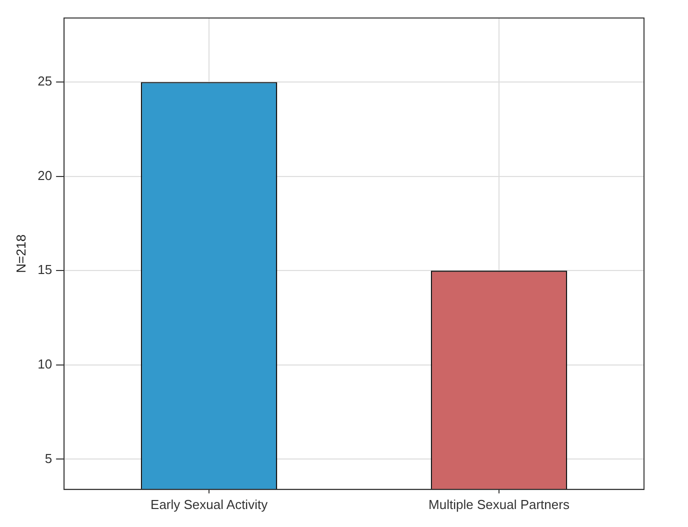  I want to click on y-tick-label: 20, so click(45, 175).